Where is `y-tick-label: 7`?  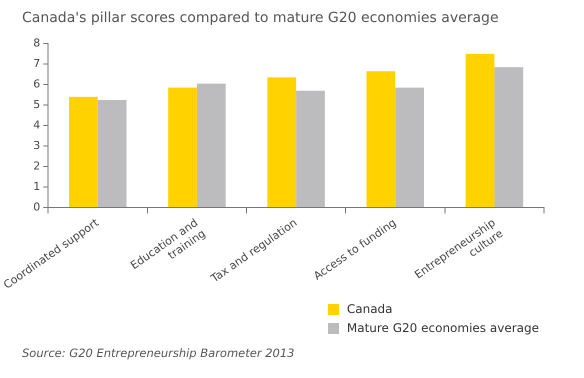 y-tick-label: 7 is located at coordinates (36, 63).